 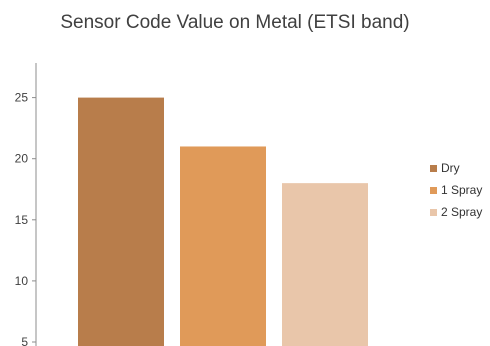 What do you see at coordinates (234, 22) in the screenshot?
I see `chart-title: Sensor Code Value on Metal (ETSI band)` at bounding box center [234, 22].